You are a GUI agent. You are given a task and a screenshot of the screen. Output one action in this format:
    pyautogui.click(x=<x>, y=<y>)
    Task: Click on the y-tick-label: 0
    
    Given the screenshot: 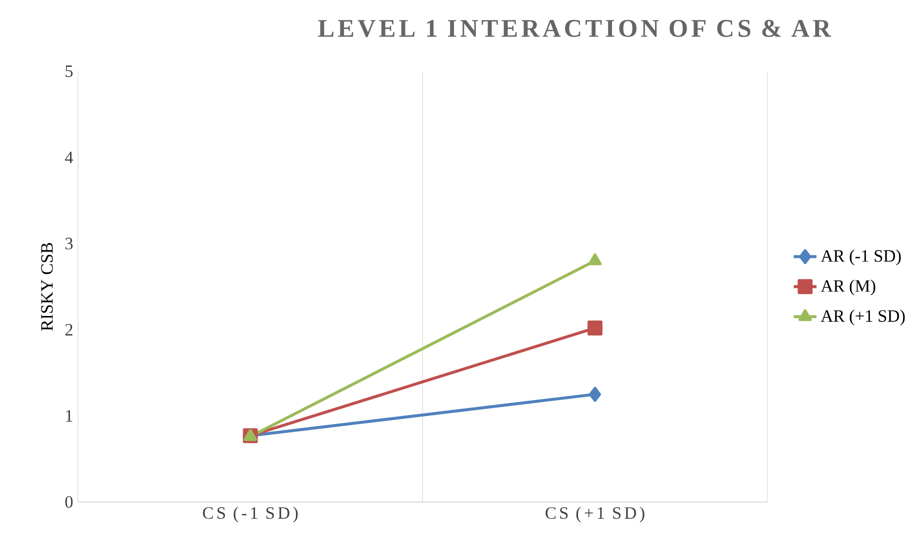 What is the action you would take?
    pyautogui.click(x=69, y=502)
    